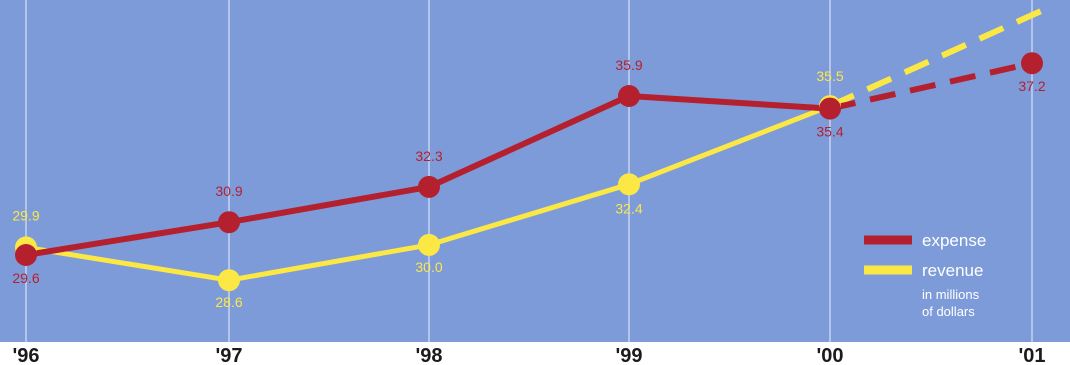 The width and height of the screenshot is (1070, 365). I want to click on data-label-expense-4: 35.4, so click(829, 132).